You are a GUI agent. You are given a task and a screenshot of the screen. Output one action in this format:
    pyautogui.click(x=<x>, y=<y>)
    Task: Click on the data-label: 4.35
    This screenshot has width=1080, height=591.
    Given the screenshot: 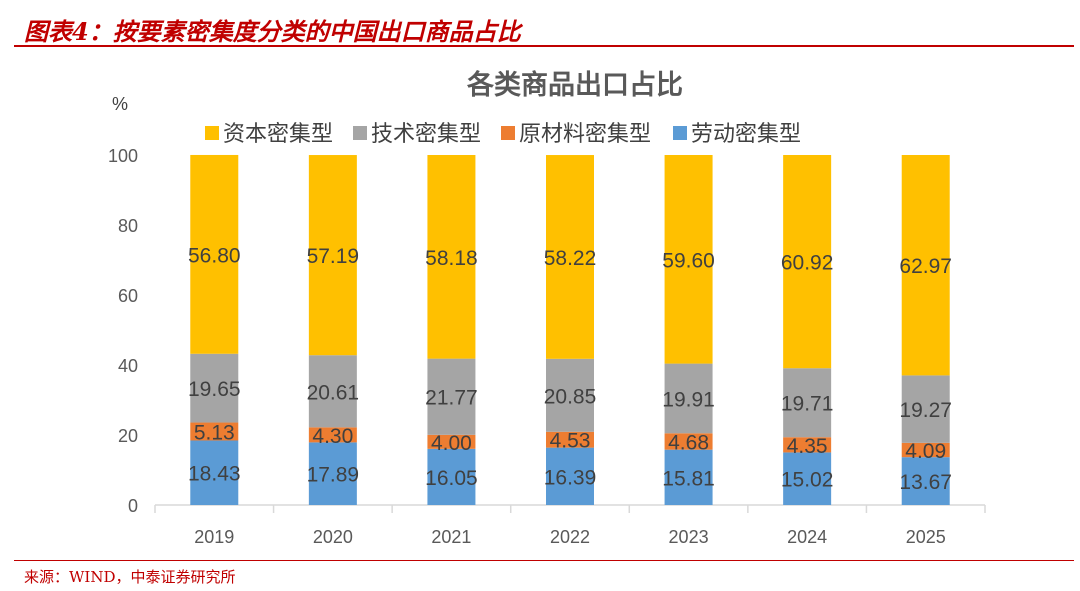 What is the action you would take?
    pyautogui.click(x=807, y=446)
    